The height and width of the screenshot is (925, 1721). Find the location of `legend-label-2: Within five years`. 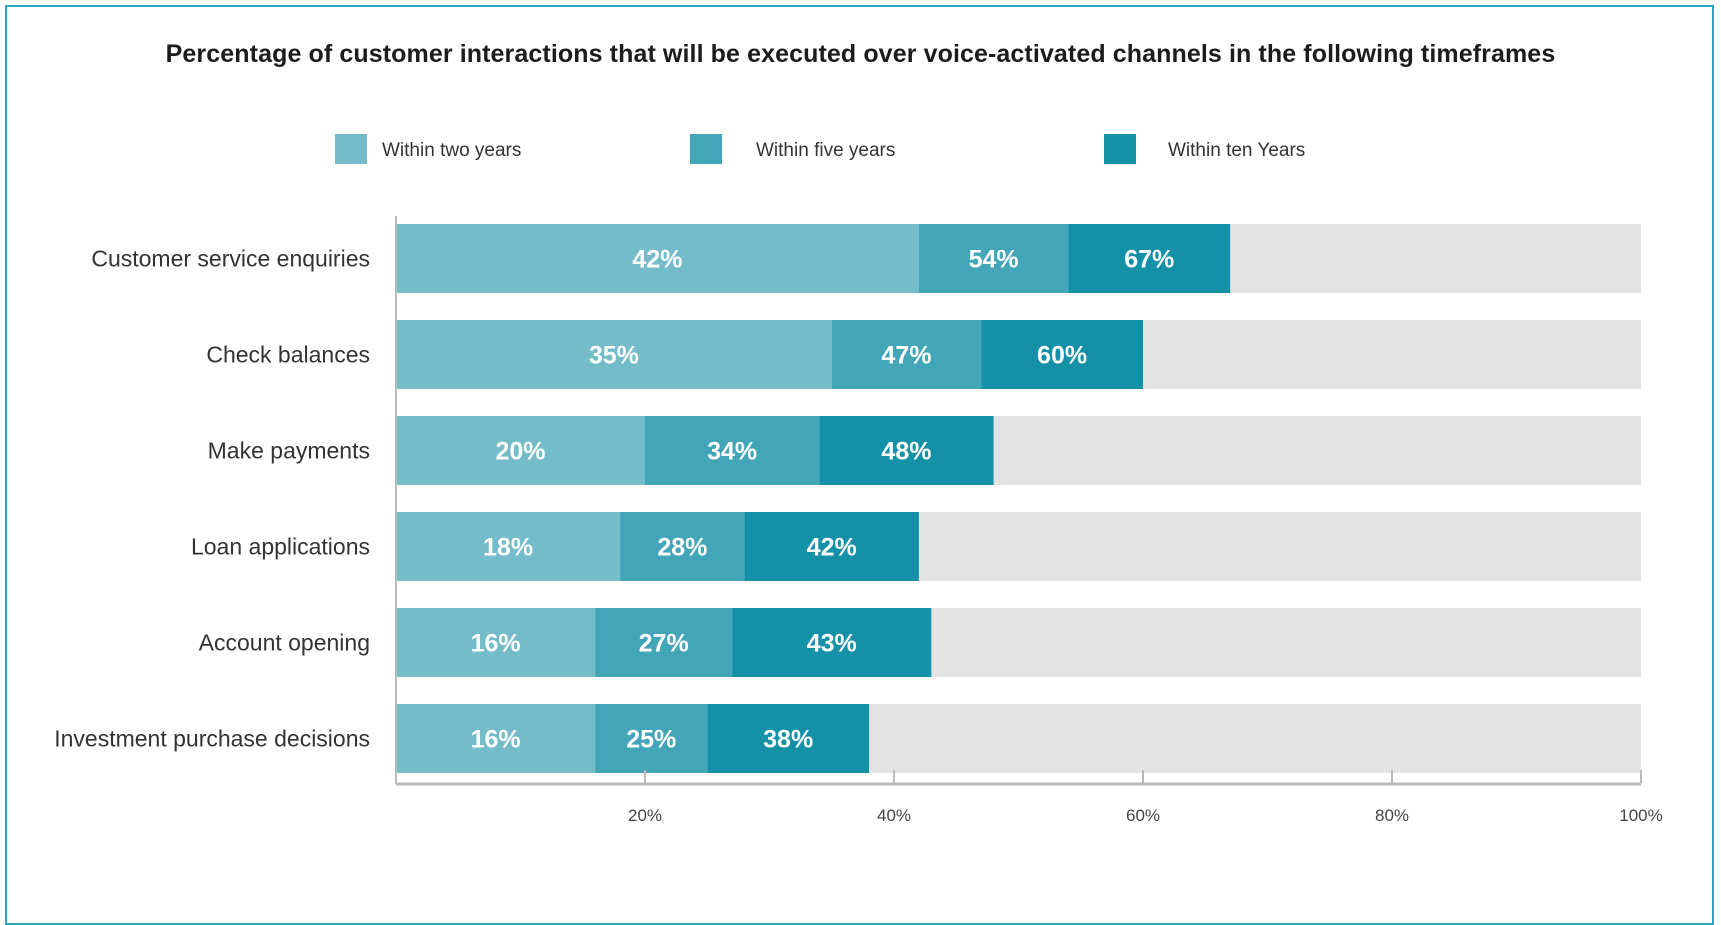

legend-label-2: Within five years is located at coordinates (825, 150).